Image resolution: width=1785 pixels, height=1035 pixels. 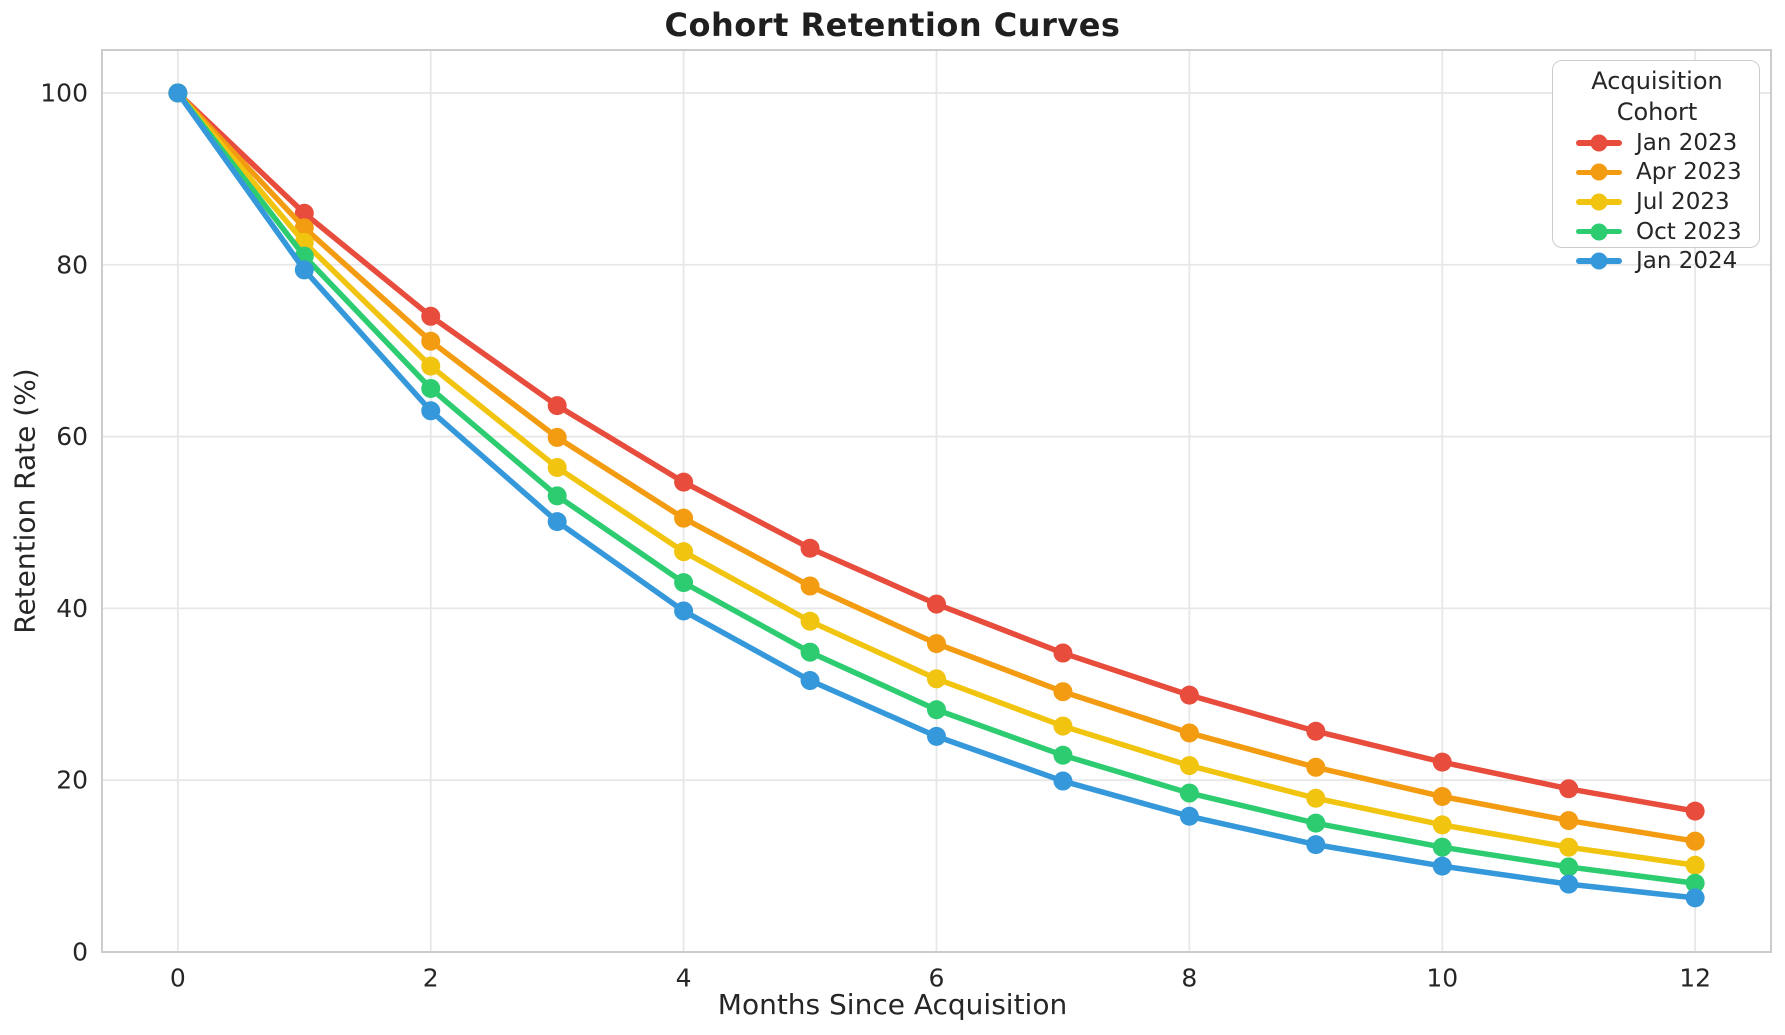 What do you see at coordinates (1689, 172) in the screenshot?
I see `legend-entry-label: Apr 2023` at bounding box center [1689, 172].